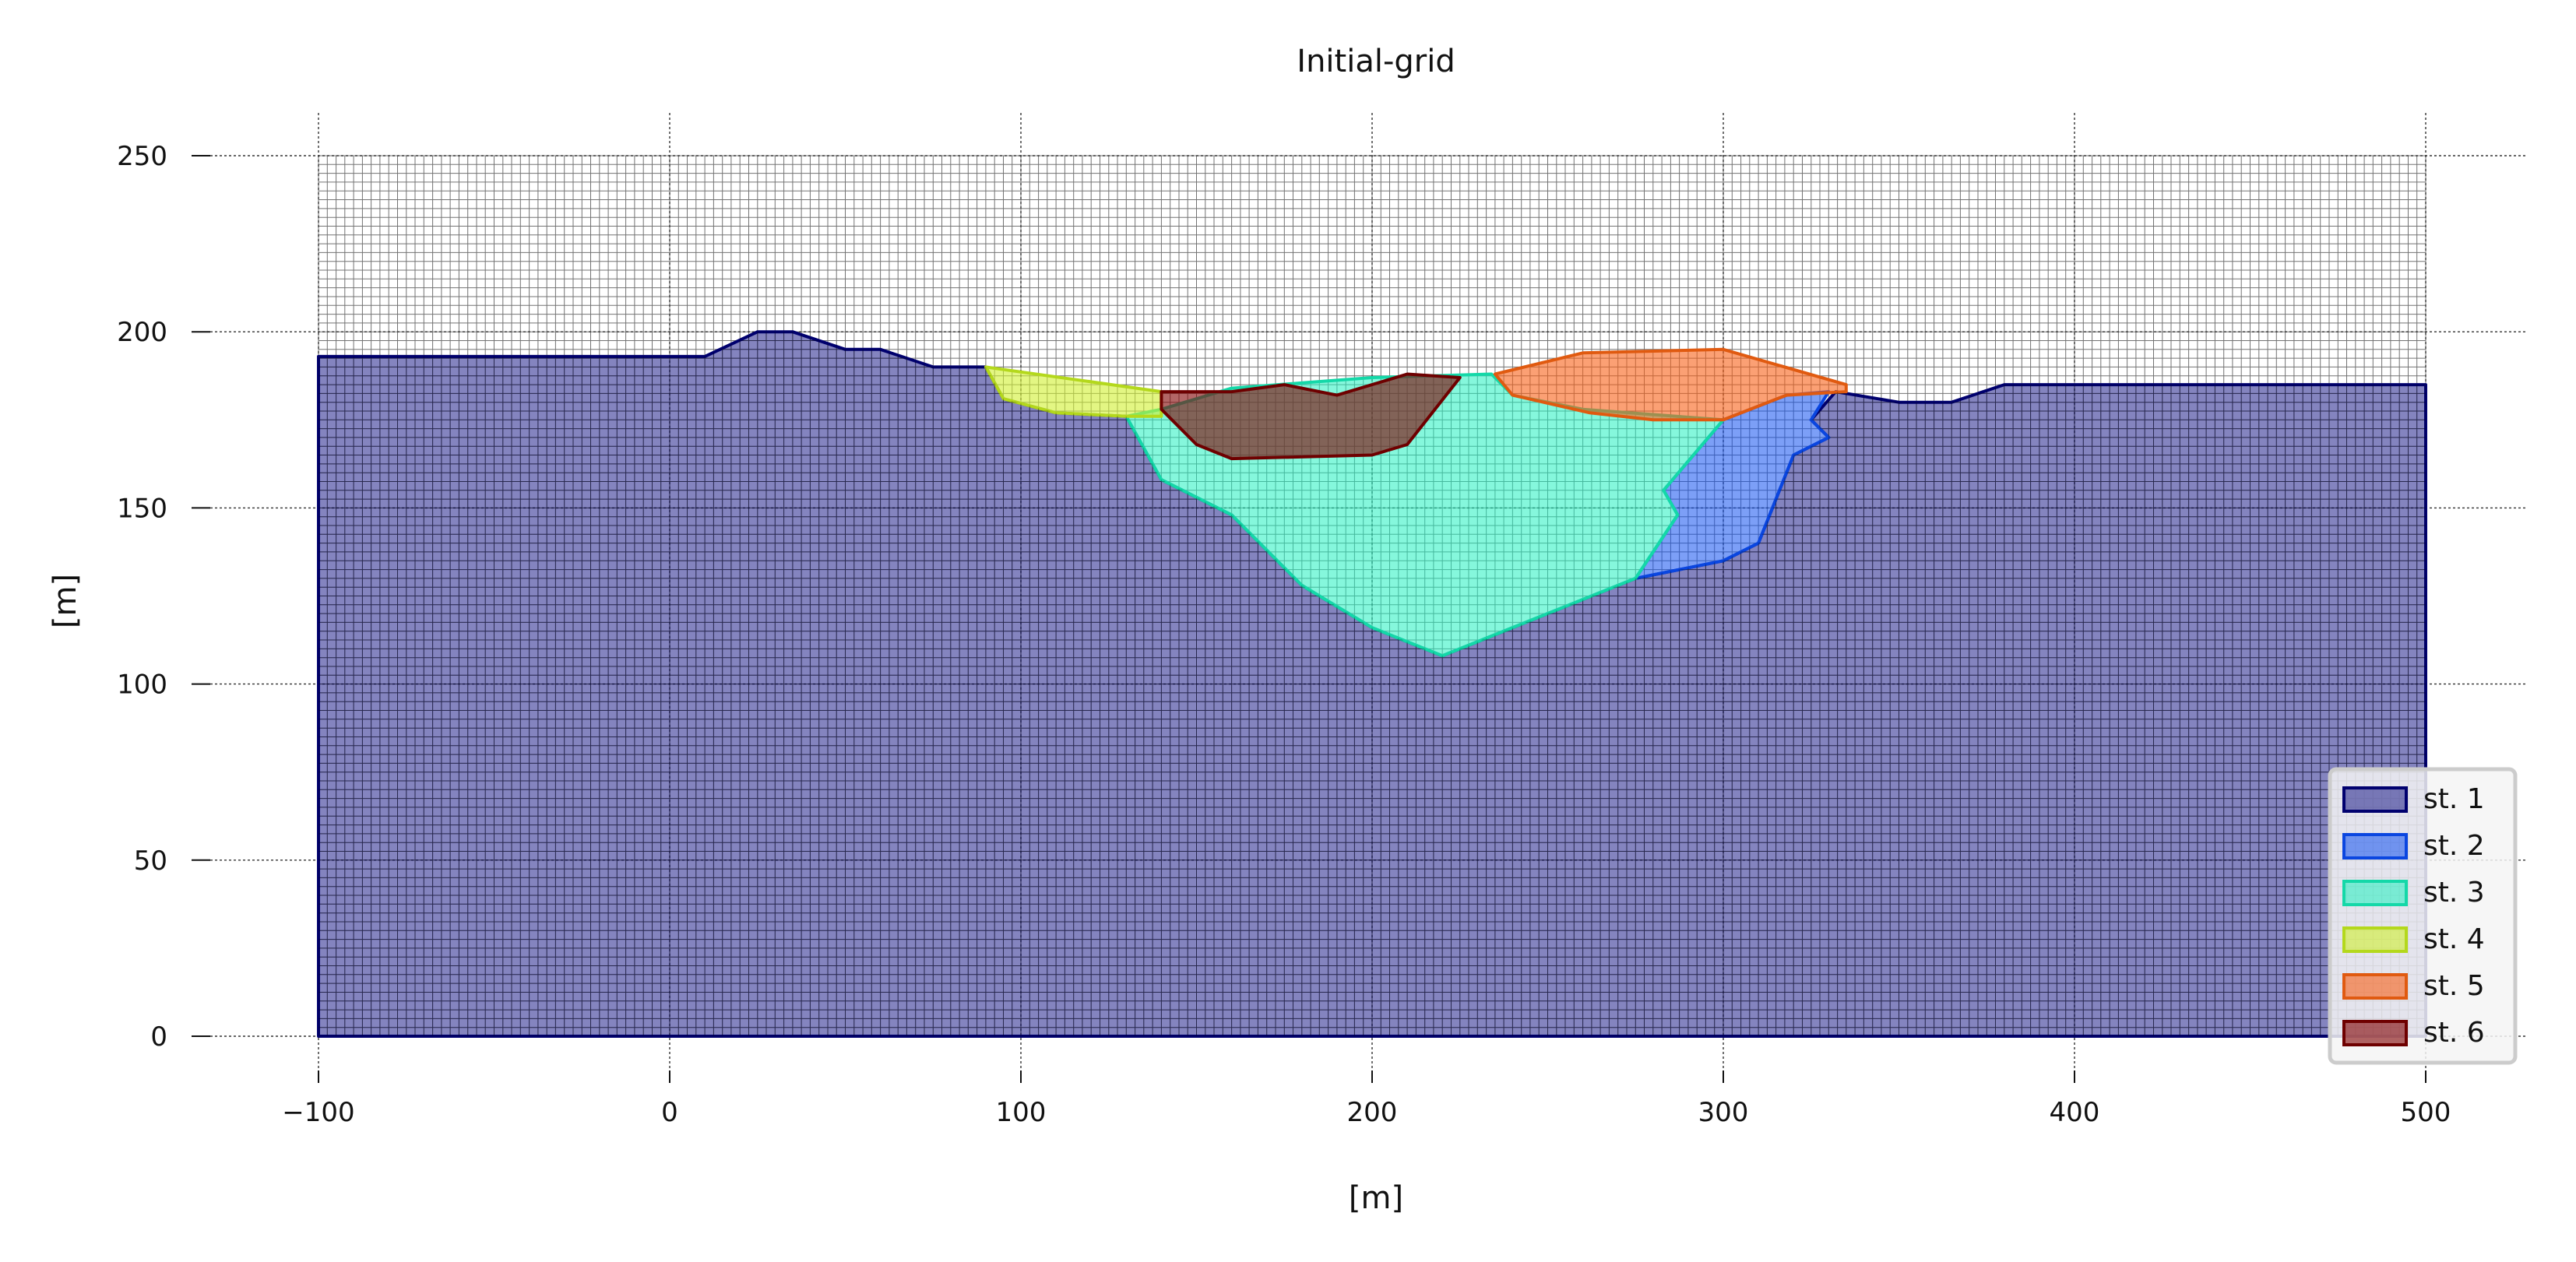 Image resolution: width=2576 pixels, height=1262 pixels. What do you see at coordinates (2426, 1112) in the screenshot?
I see `x-tick-label: 500` at bounding box center [2426, 1112].